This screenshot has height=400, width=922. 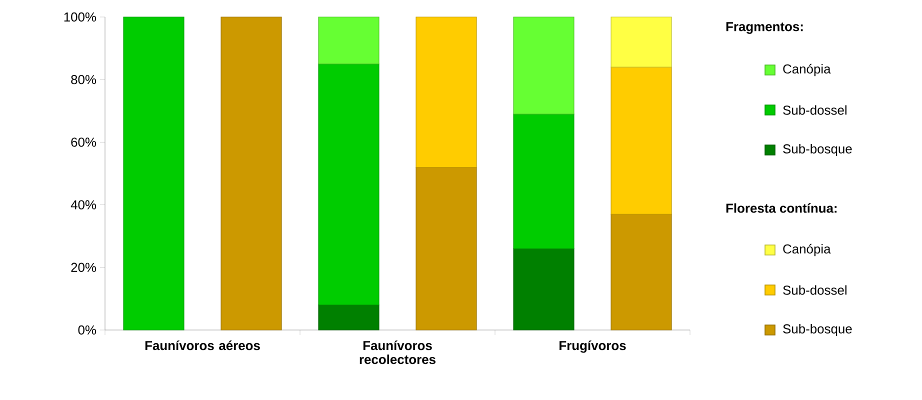 What do you see at coordinates (398, 352) in the screenshot?
I see `x-tick-label: Faunívoros recolectores` at bounding box center [398, 352].